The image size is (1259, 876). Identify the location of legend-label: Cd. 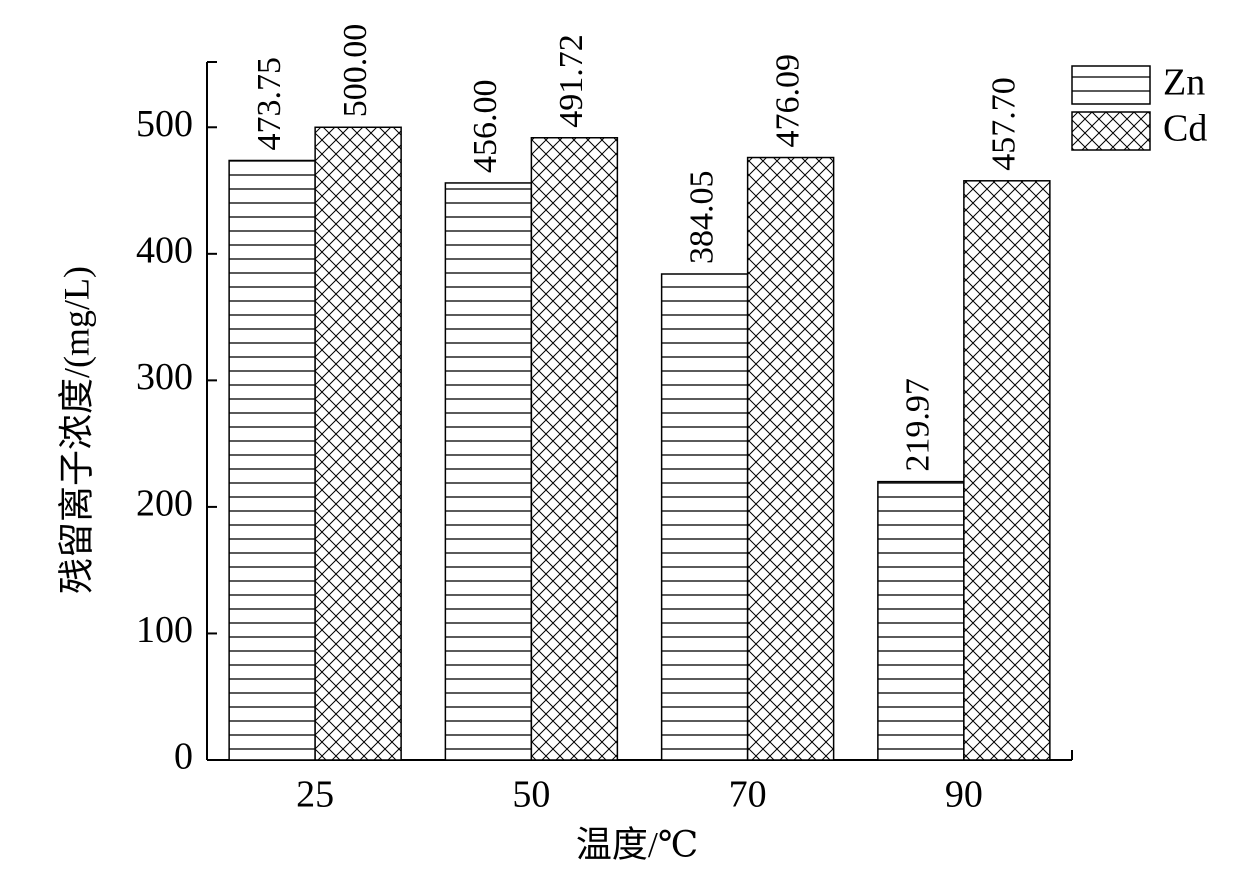
(1185, 129).